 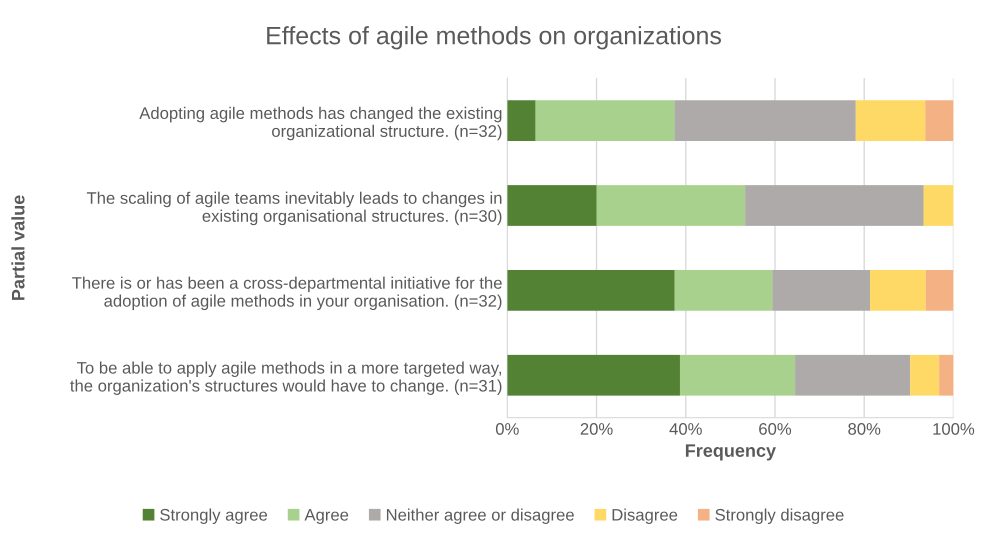 I want to click on x-tick-label: 0%, so click(x=507, y=429).